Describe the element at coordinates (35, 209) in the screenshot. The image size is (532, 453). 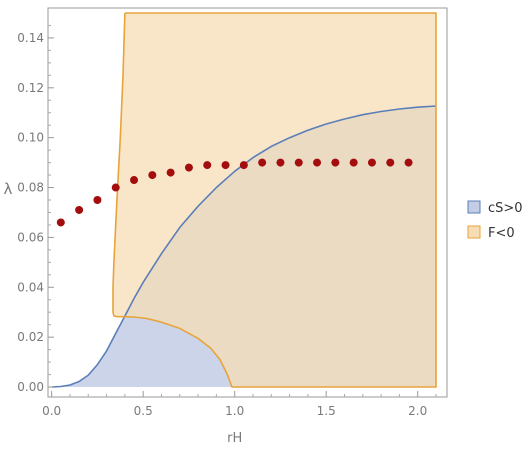
I see `y-axis-ticks: 0.00 0.02 0.04 0.06 0.08 0.10 0.12 0.14` at that location.